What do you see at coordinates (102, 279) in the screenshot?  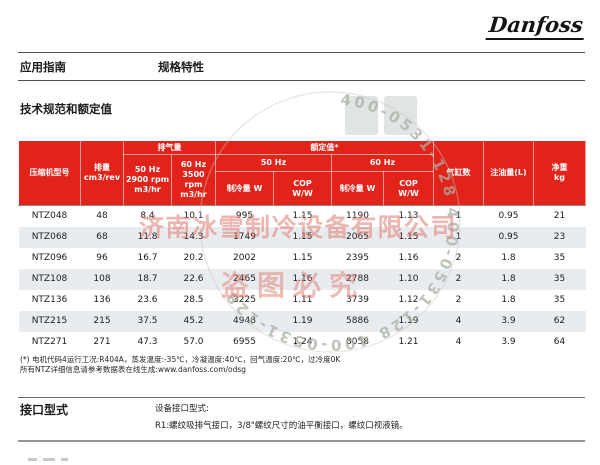 I see `value-cell: 108` at bounding box center [102, 279].